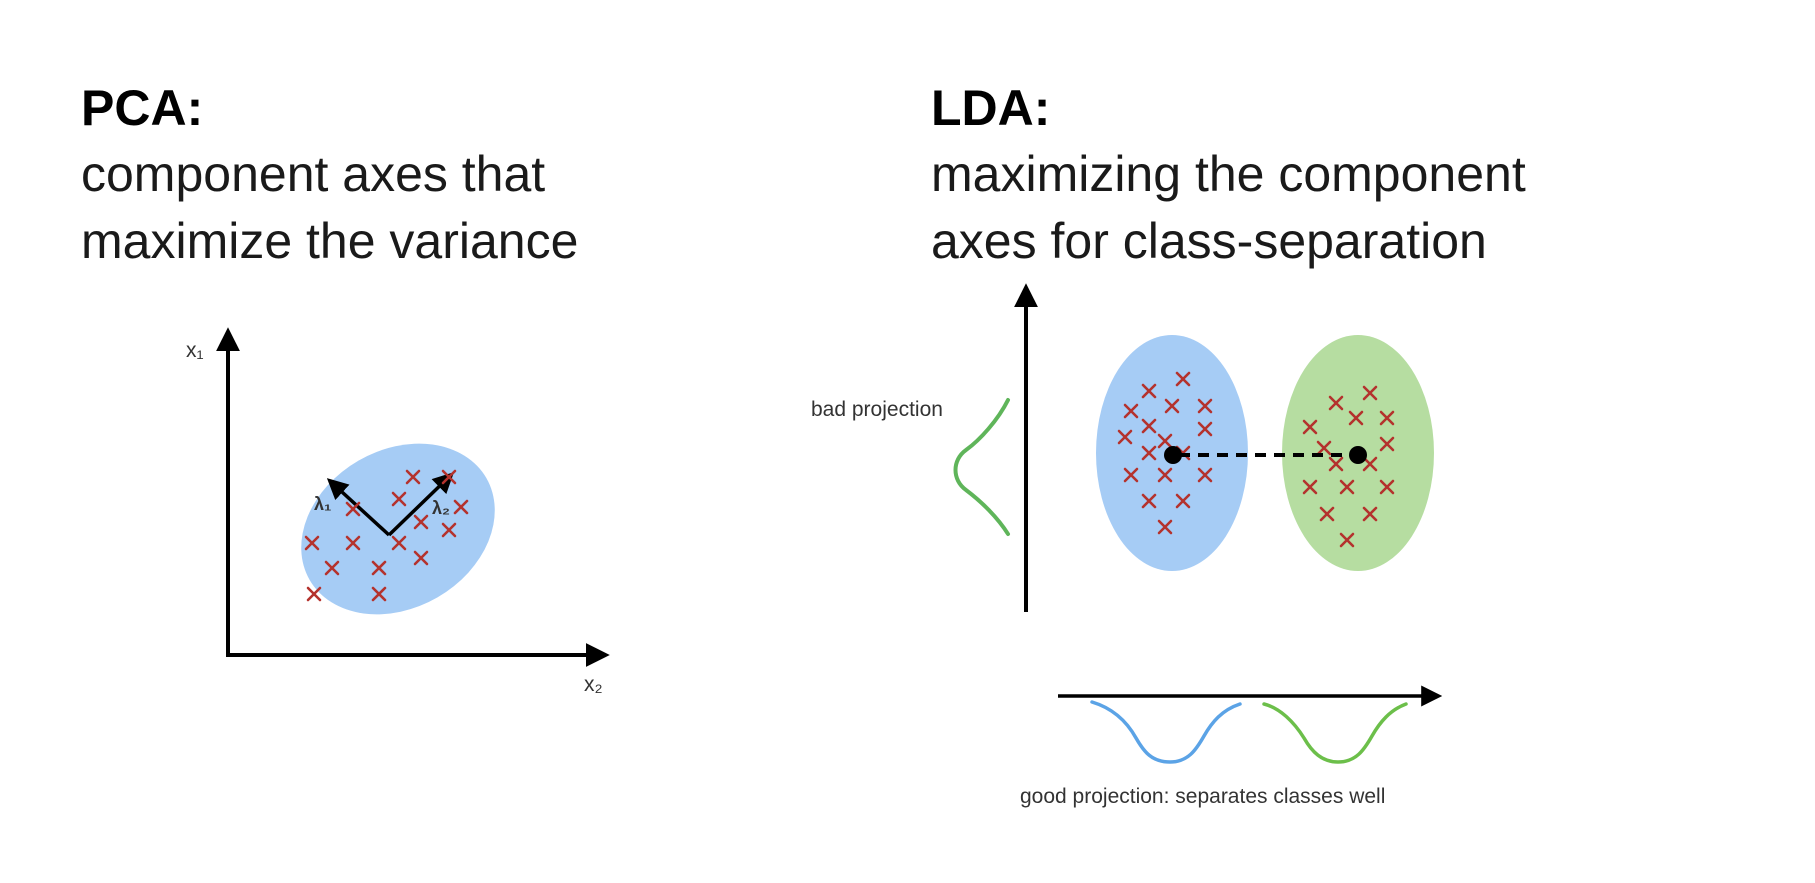 This screenshot has height=883, width=1815. I want to click on pca-axis-label-x2: x₂, so click(593, 684).